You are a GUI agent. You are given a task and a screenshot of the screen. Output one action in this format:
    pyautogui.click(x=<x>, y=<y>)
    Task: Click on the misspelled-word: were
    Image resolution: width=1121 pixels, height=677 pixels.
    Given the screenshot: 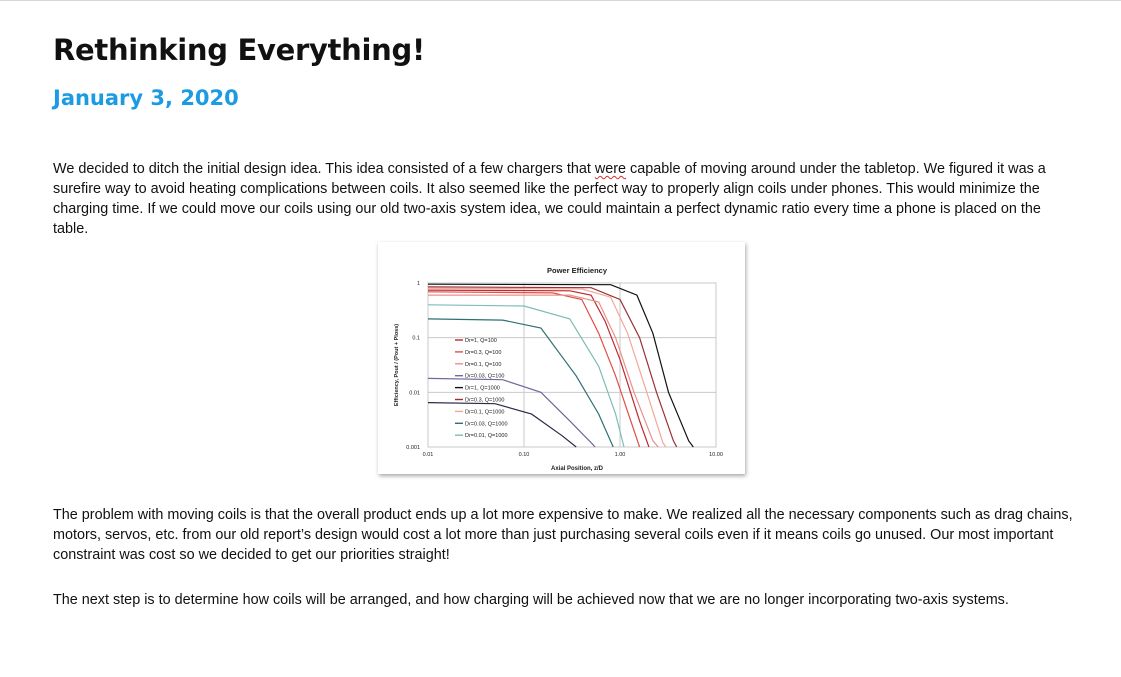 What is the action you would take?
    pyautogui.click(x=610, y=169)
    